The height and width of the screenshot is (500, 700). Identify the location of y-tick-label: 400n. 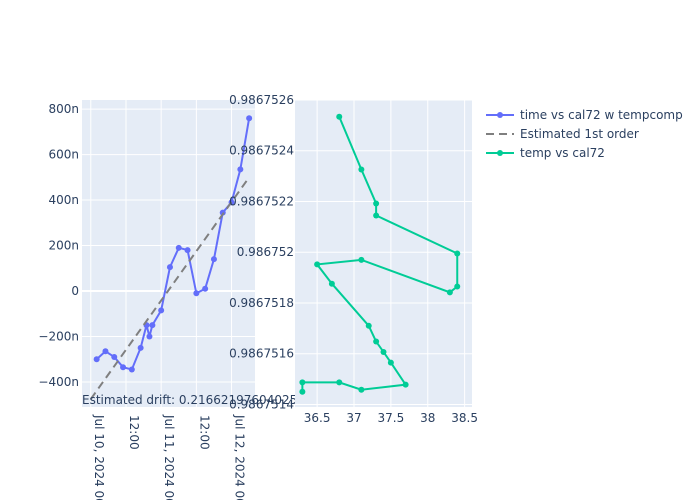
(63, 200).